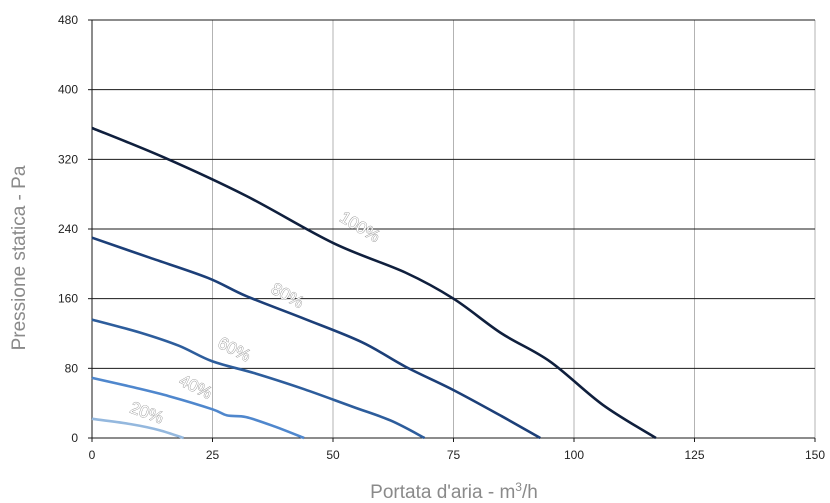 The image size is (830, 503). Describe the element at coordinates (442, 492) in the screenshot. I see `x-axis-title-main: Portata d'aria - m` at that location.